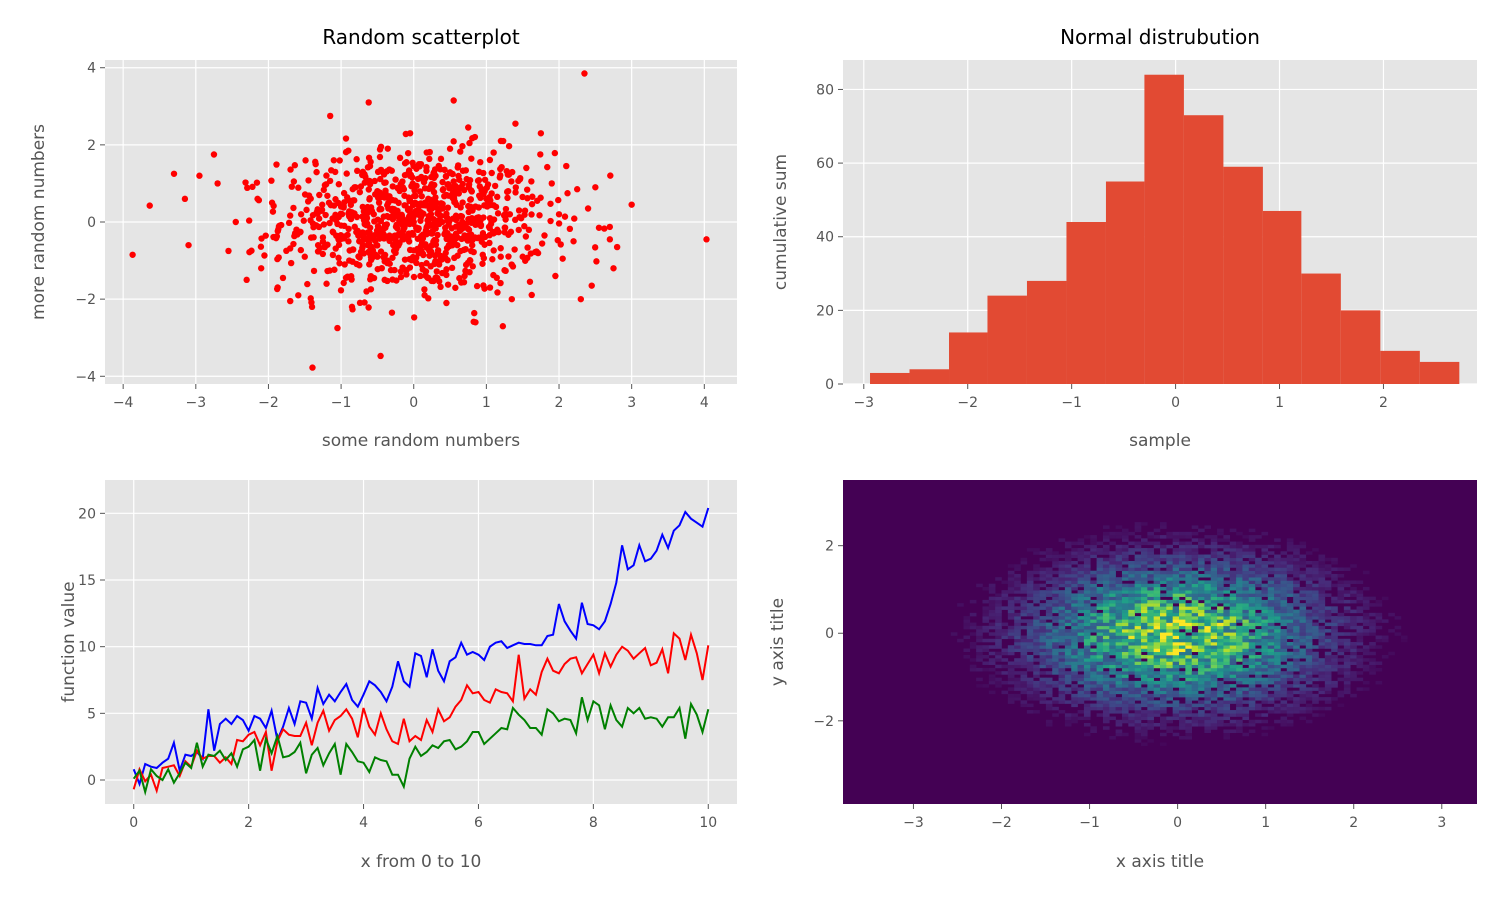  What do you see at coordinates (1046, 332) in the screenshot?
I see `histogram-bar` at bounding box center [1046, 332].